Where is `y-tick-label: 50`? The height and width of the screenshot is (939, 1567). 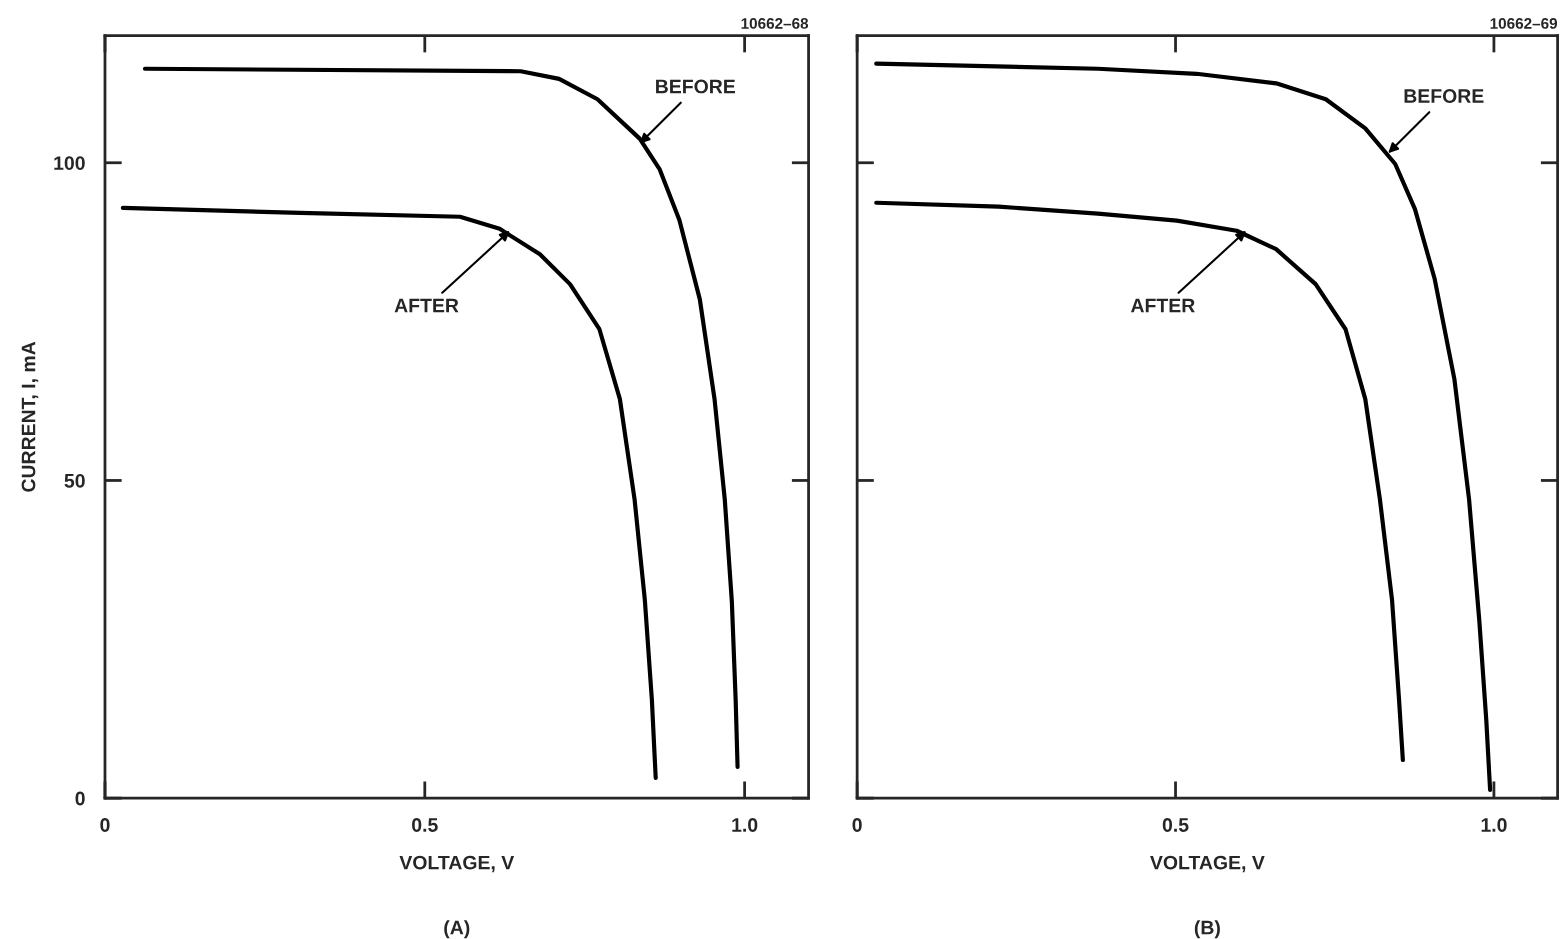 y-tick-label: 50 is located at coordinates (74, 480).